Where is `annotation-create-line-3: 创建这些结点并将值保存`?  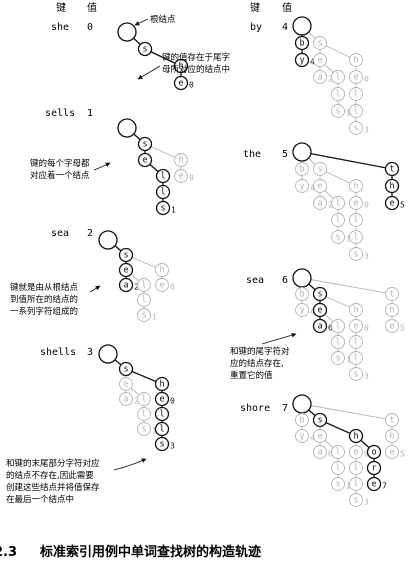
annotation-create-line-3: 创建这些结点并将值保存 is located at coordinates (53, 487).